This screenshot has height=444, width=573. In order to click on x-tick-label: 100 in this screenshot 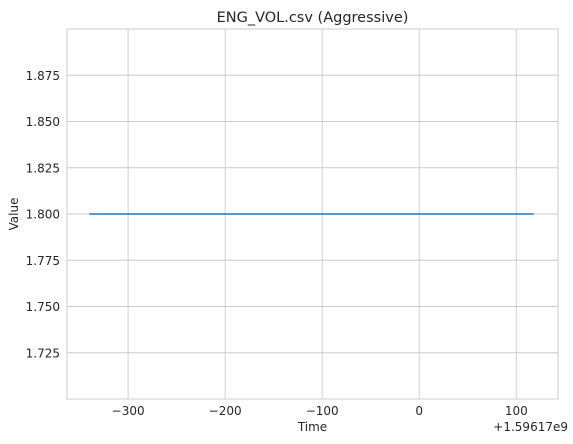, I will do `click(516, 411)`.